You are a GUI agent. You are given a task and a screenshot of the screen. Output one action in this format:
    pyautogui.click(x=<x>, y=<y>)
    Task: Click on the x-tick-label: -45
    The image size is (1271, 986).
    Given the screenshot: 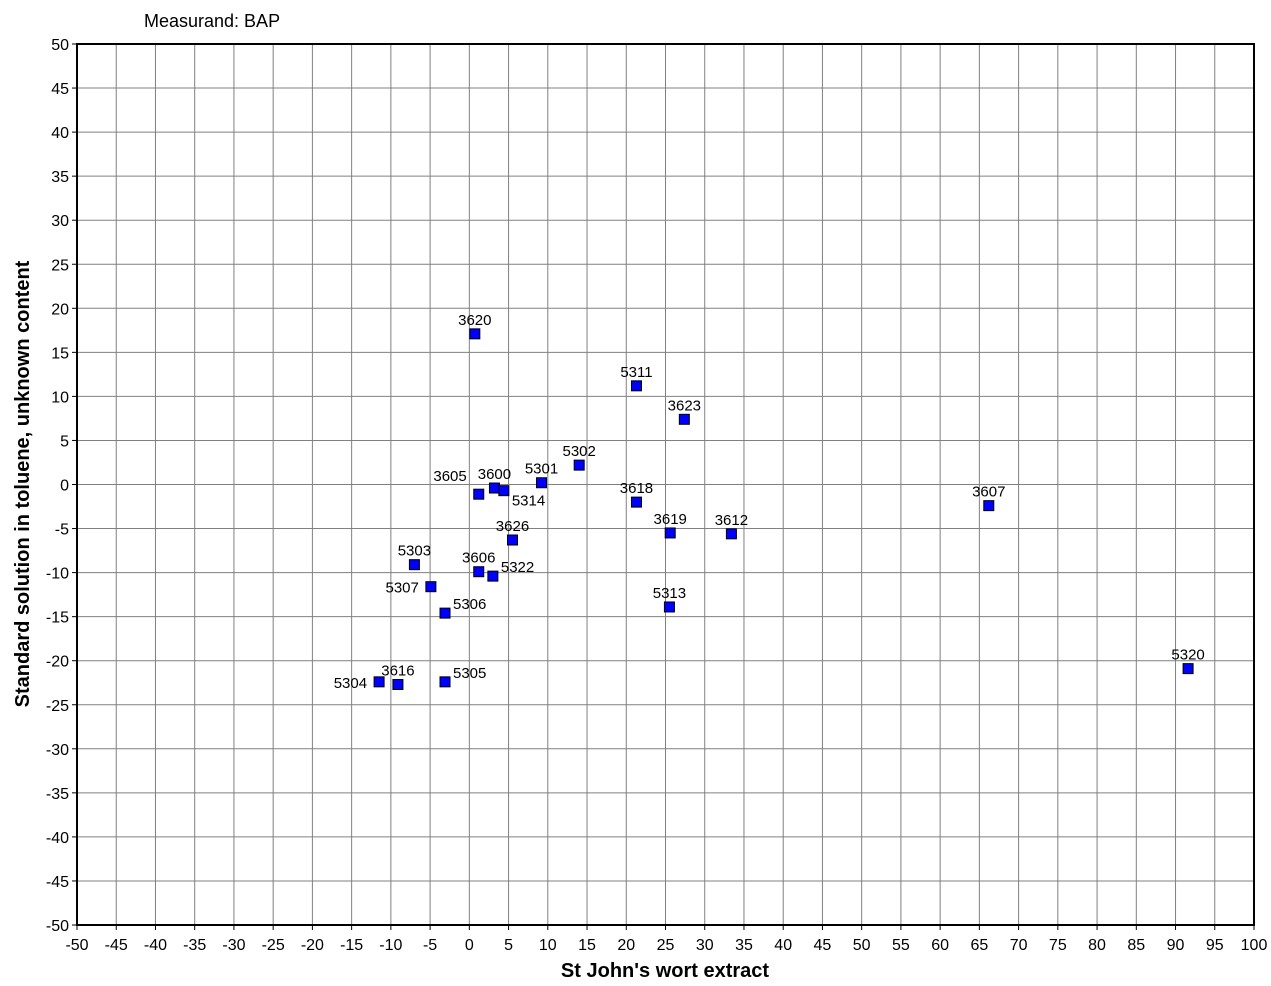 What is the action you would take?
    pyautogui.click(x=116, y=945)
    